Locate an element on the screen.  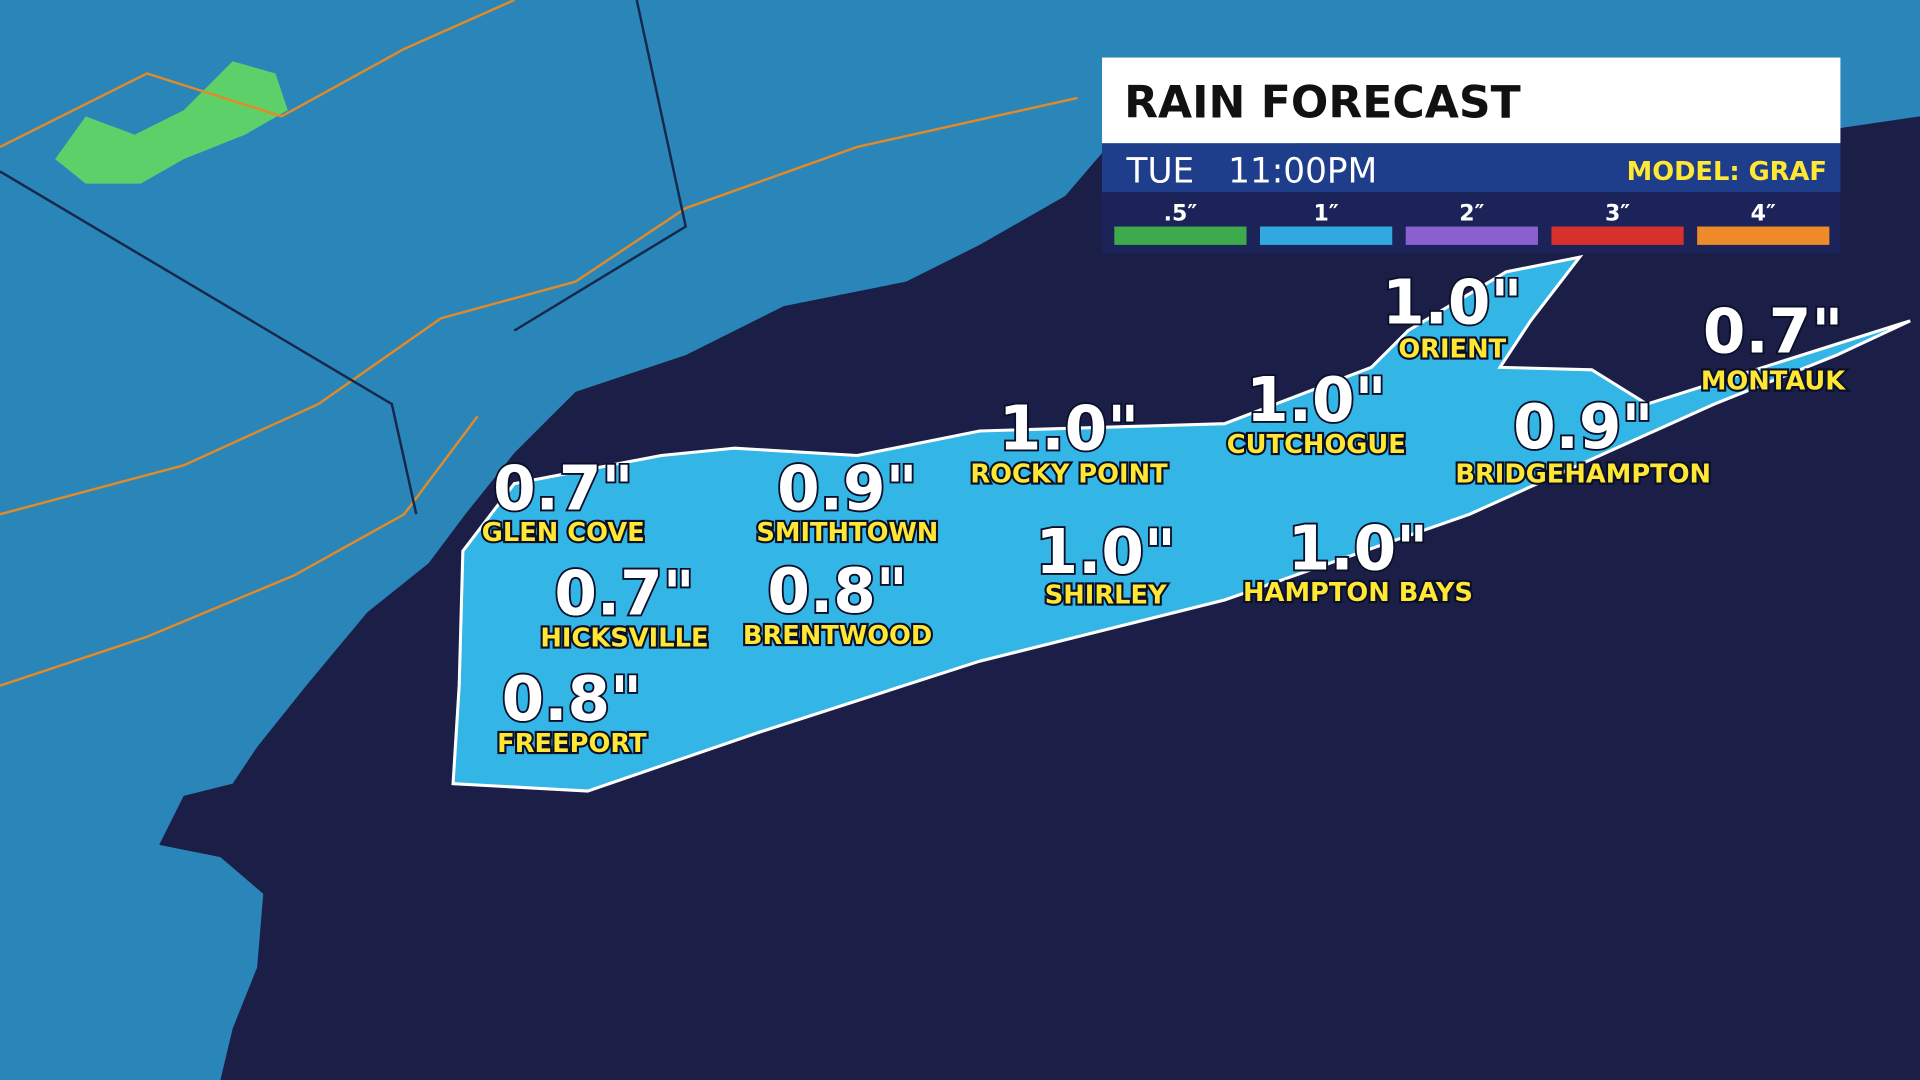
location-name: SMITHTOWN is located at coordinates (847, 533).